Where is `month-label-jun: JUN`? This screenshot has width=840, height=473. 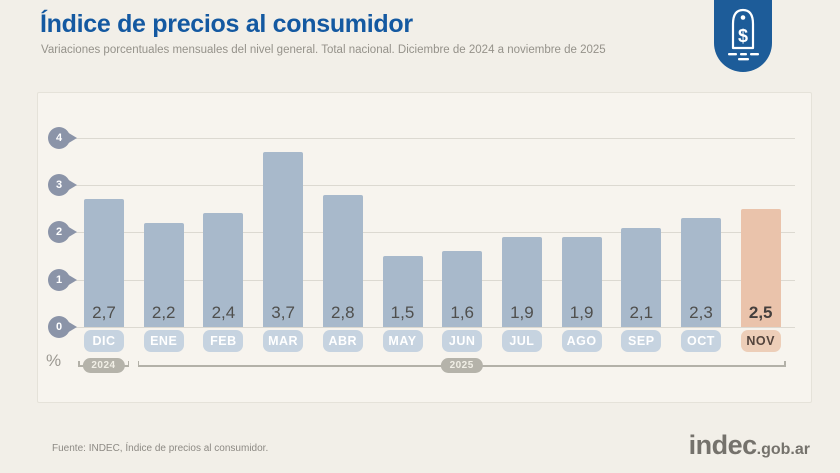 month-label-jun: JUN is located at coordinates (462, 341).